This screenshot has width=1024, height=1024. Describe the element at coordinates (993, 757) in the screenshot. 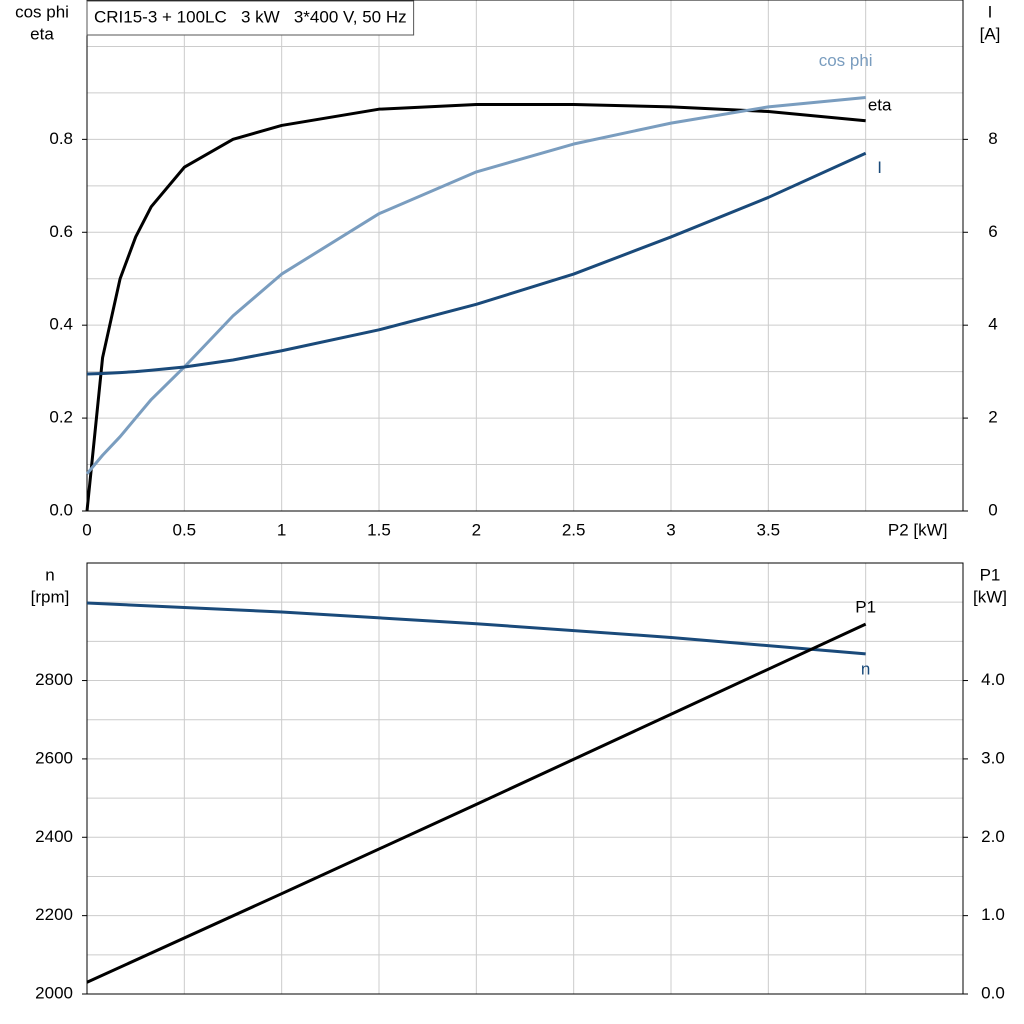

I see `y2-tick-label: 3.0` at that location.